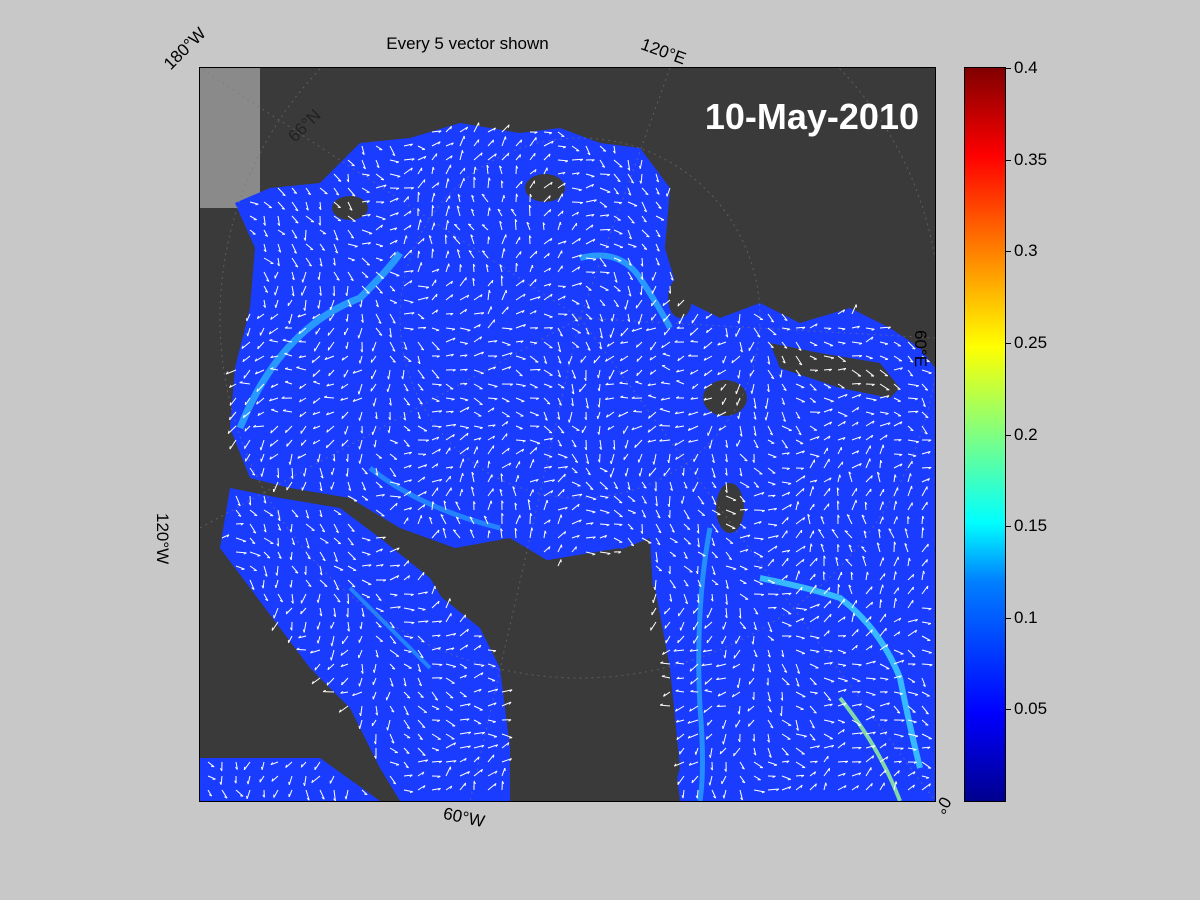  I want to click on new-siberian-islands, so click(350, 208).